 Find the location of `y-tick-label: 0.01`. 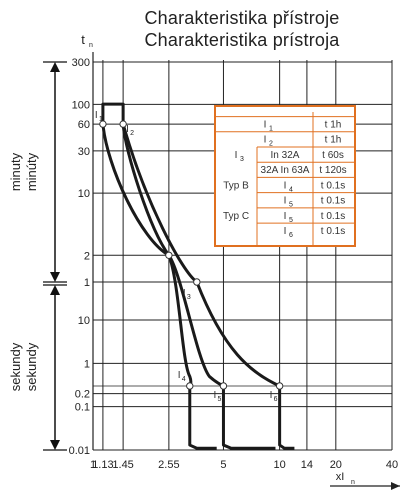

y-tick-label: 0.01 is located at coordinates (79, 451).